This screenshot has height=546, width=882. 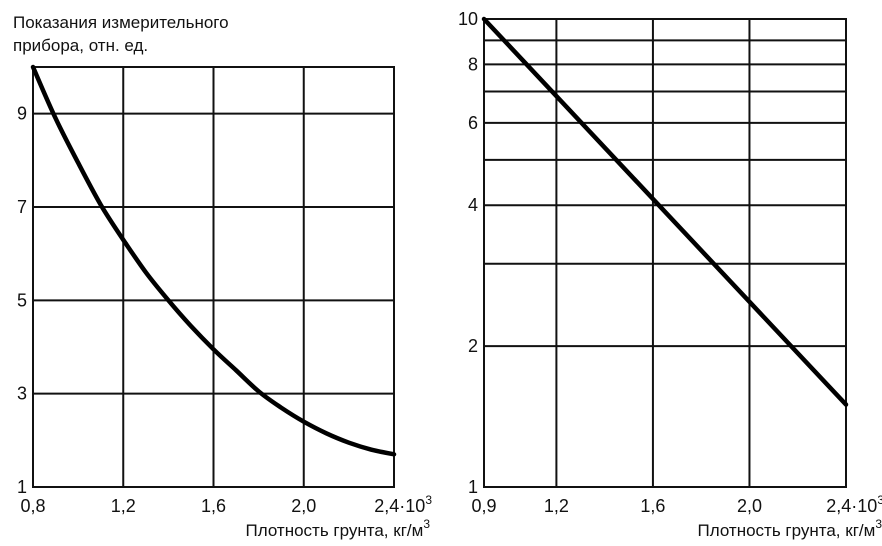 I want to click on y-tick-label: 7, so click(x=22, y=207).